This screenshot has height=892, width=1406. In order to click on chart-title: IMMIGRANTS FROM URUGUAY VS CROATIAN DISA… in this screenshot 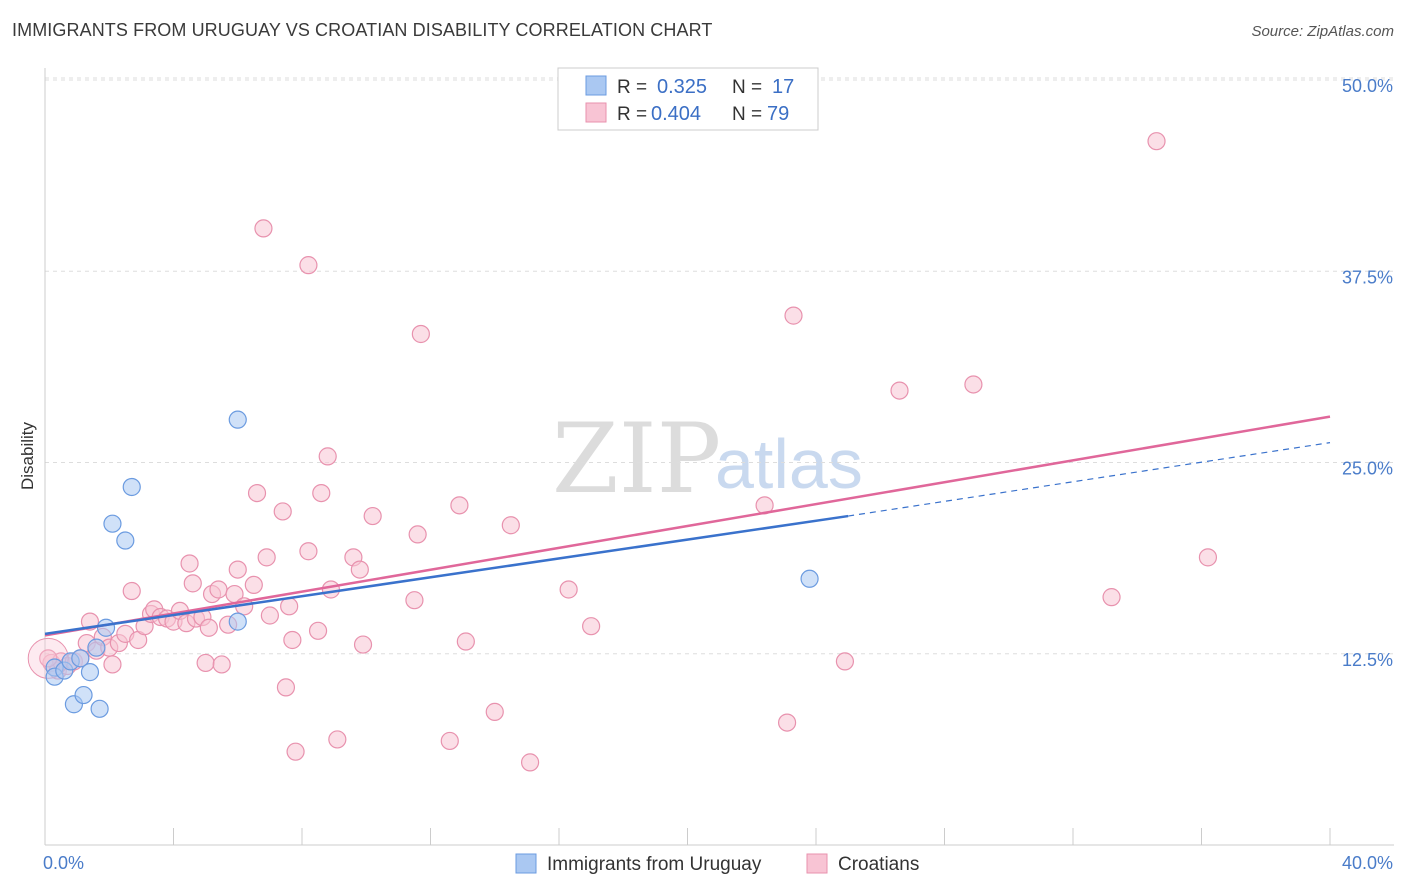, I will do `click(362, 30)`.